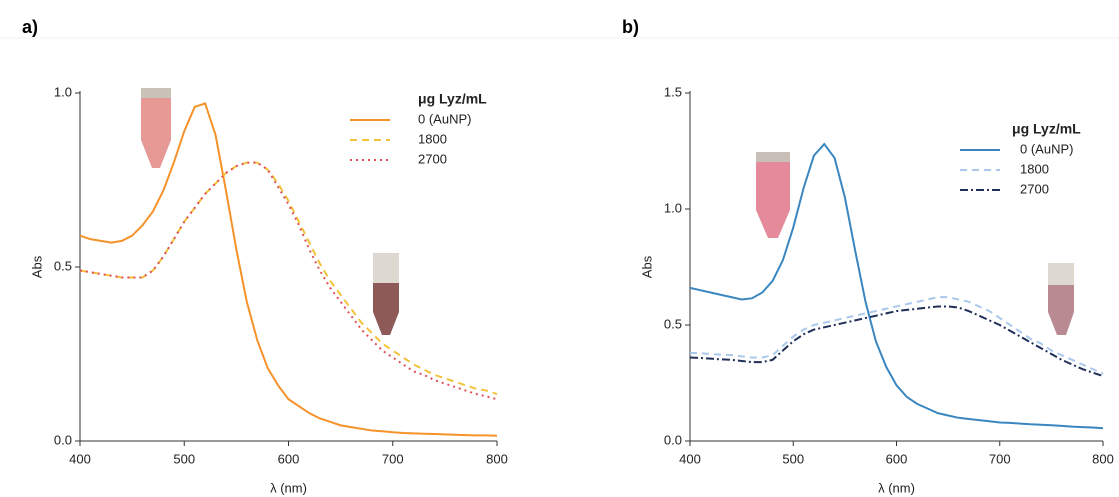 The width and height of the screenshot is (1119, 497). Describe the element at coordinates (673, 91) in the screenshot. I see `y-tick-label: 1.5` at that location.